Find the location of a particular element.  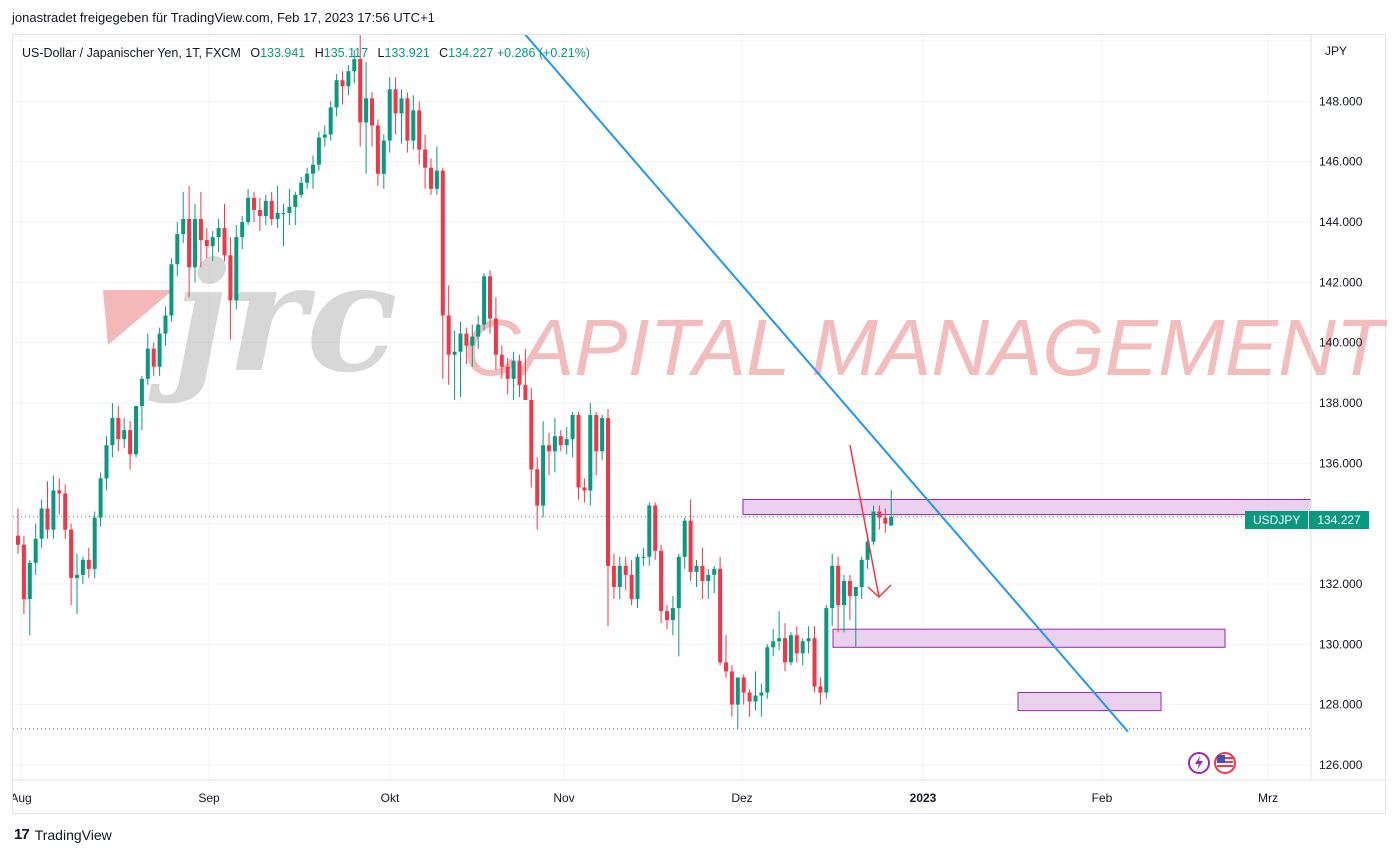

month-tick-label: Aug is located at coordinates (22, 798).